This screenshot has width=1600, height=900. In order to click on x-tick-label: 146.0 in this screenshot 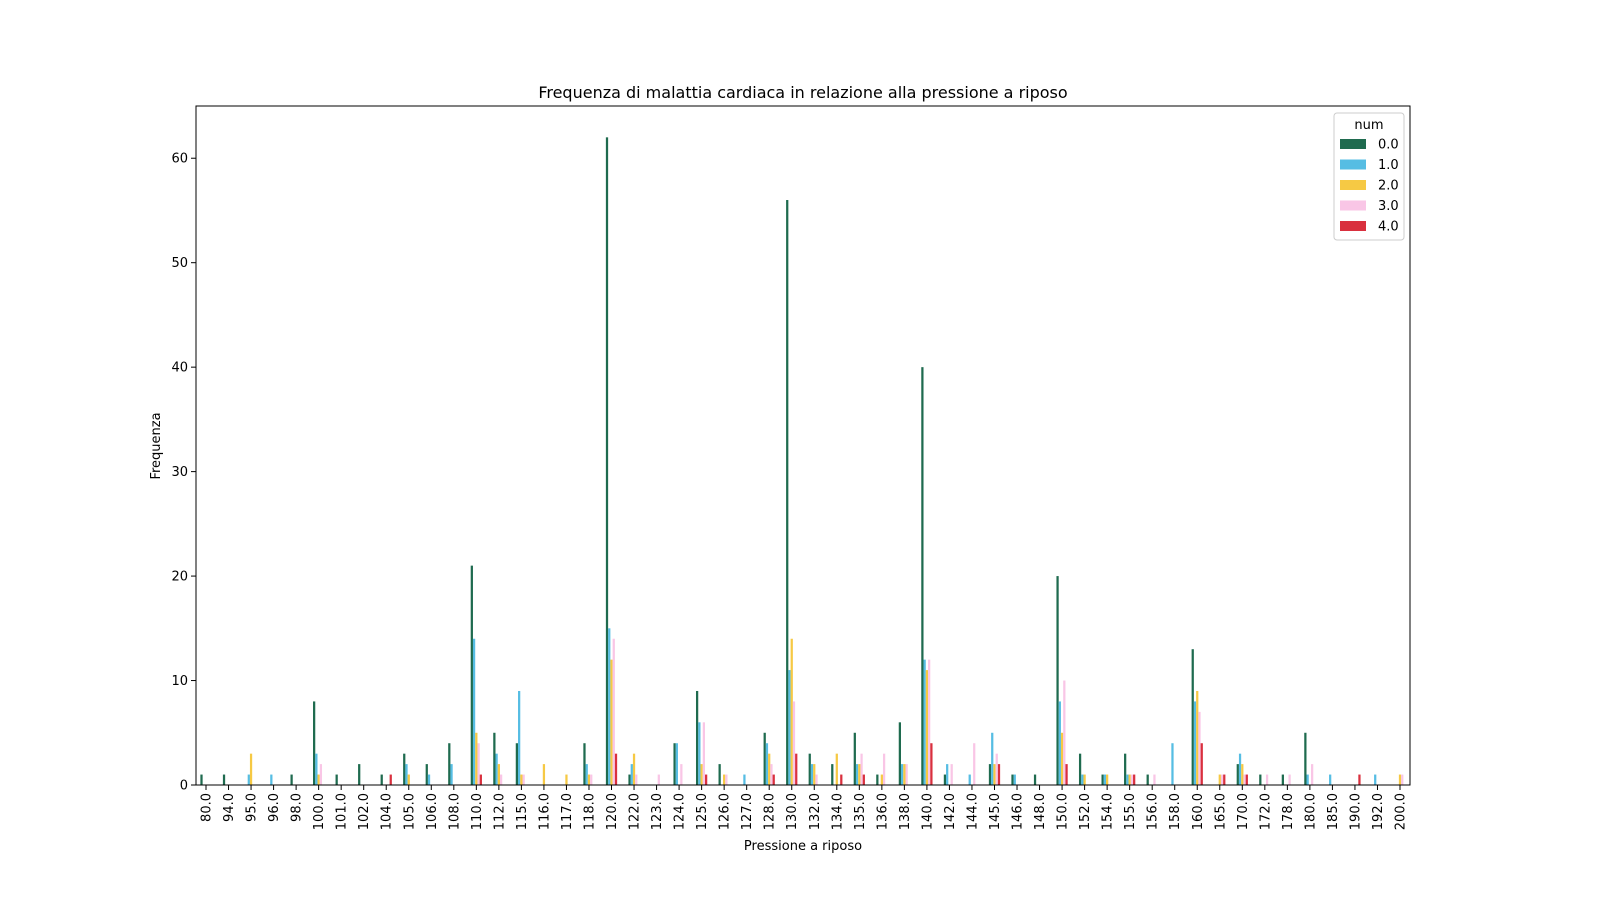, I will do `click(1018, 811)`.